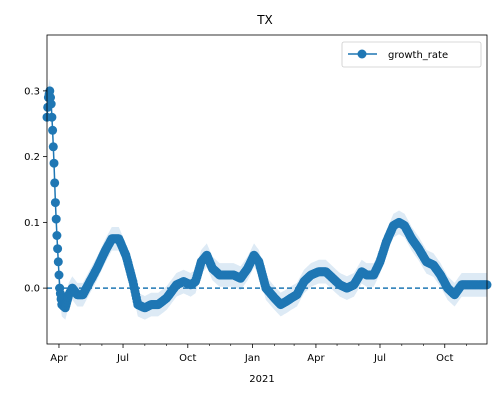  I want to click on legend: growth_rate, so click(411, 54).